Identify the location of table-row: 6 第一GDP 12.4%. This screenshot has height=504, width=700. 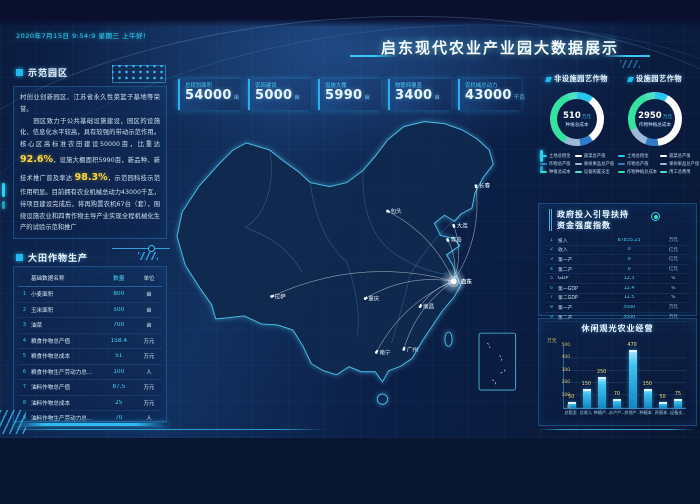
(617, 289).